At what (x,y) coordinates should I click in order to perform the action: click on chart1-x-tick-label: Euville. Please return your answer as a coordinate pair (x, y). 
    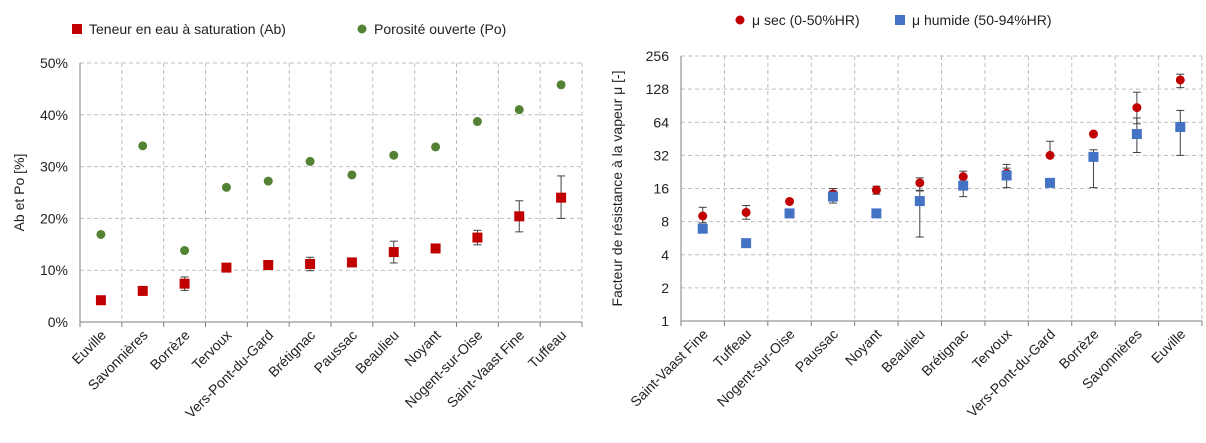
    Looking at the image, I should click on (89, 347).